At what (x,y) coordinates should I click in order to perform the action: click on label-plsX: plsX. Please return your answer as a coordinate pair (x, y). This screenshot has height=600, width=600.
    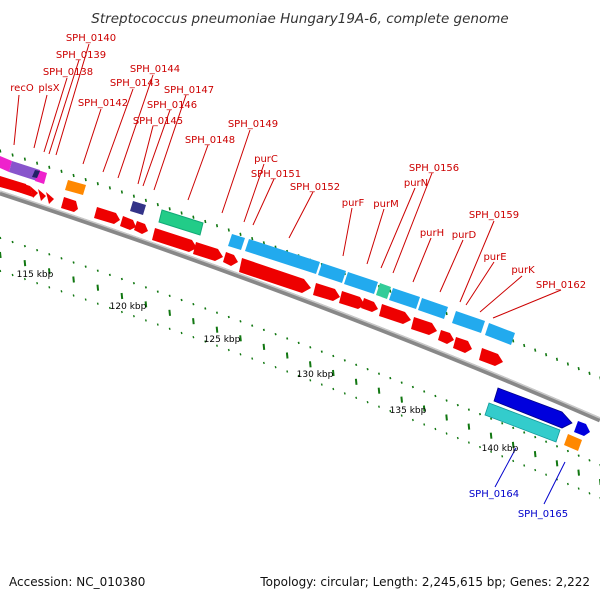
    Looking at the image, I should click on (48, 88).